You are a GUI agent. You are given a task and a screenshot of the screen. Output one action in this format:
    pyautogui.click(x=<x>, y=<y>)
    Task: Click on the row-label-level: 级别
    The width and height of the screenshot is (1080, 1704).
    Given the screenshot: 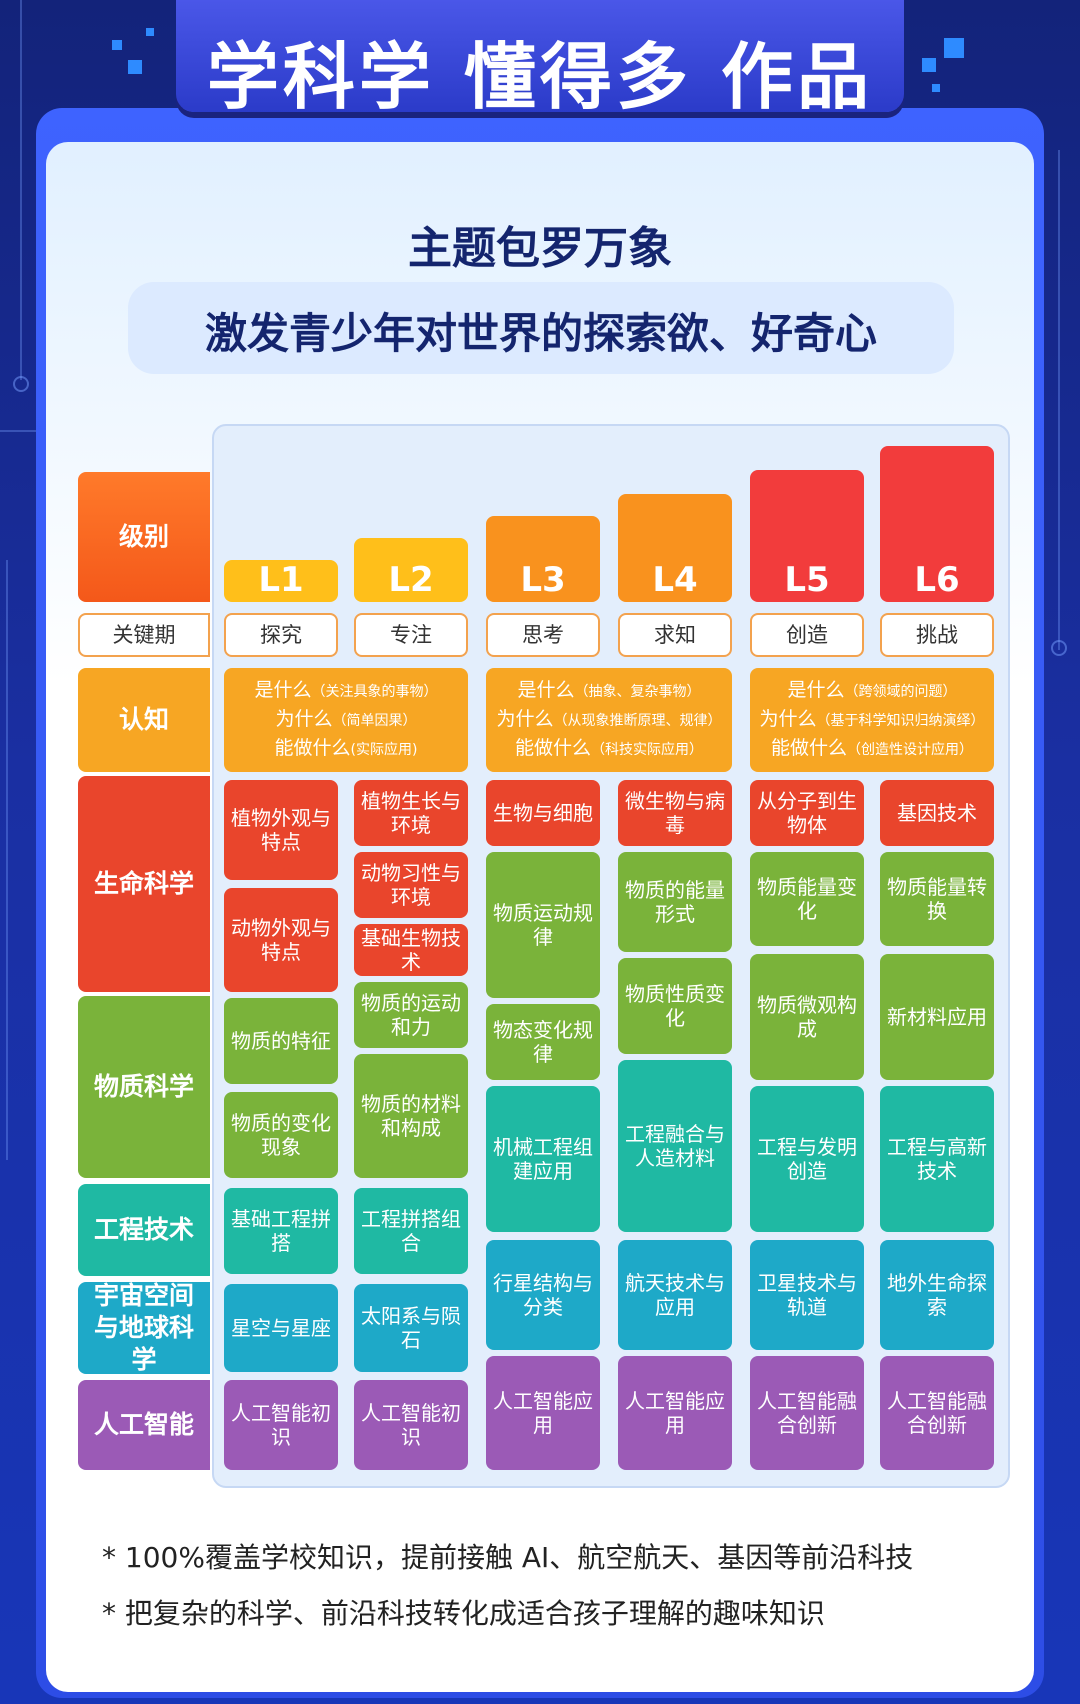 What is the action you would take?
    pyautogui.click(x=144, y=537)
    